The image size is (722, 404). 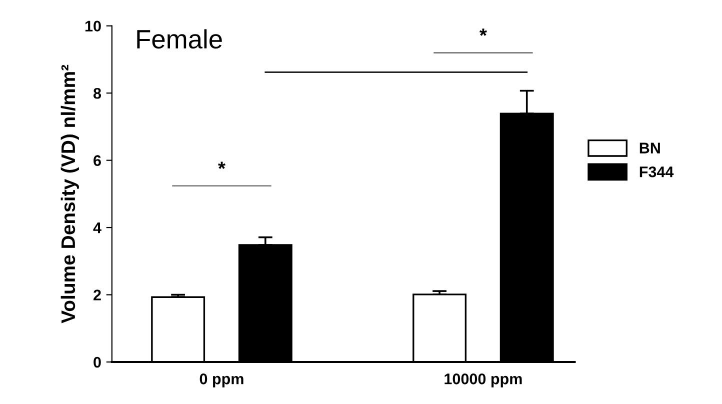 I want to click on y-tick-label: 10, so click(x=93, y=26).